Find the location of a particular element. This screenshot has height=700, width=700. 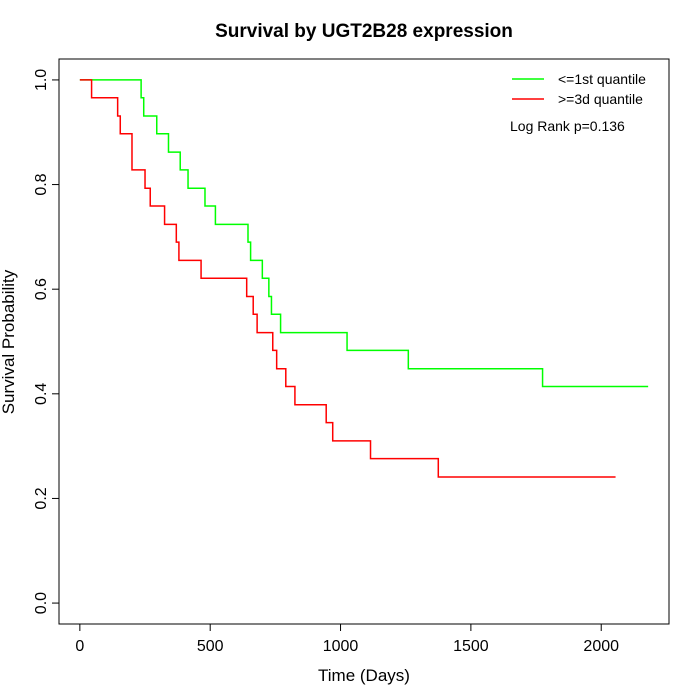

x-tick-label: 1500 is located at coordinates (471, 646).